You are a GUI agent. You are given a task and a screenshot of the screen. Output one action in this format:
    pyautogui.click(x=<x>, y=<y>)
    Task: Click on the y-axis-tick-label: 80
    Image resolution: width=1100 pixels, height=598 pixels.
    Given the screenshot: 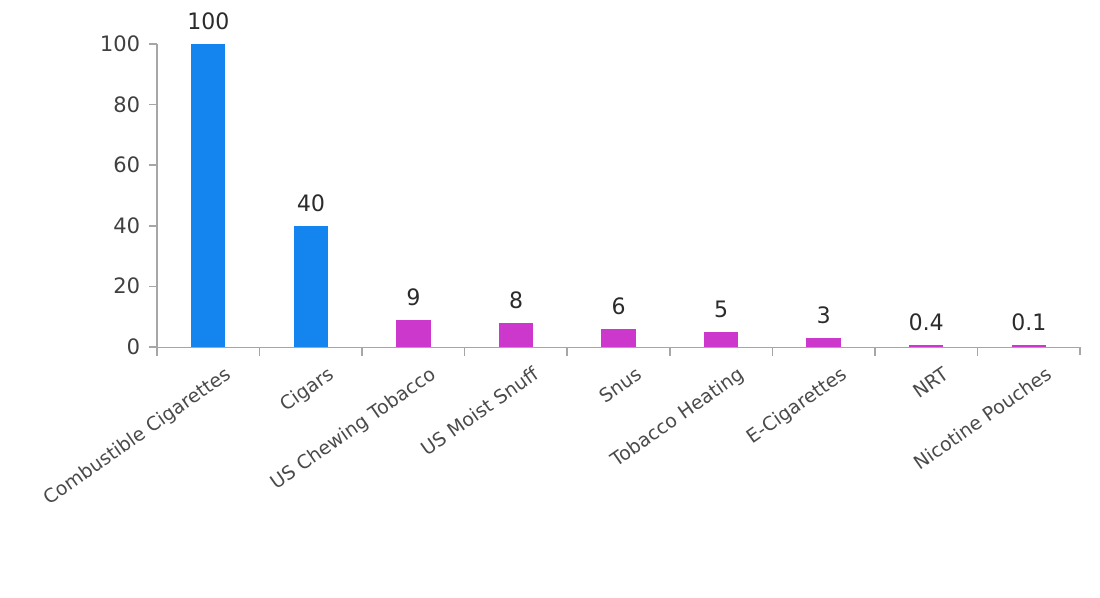 What is the action you would take?
    pyautogui.click(x=126, y=104)
    